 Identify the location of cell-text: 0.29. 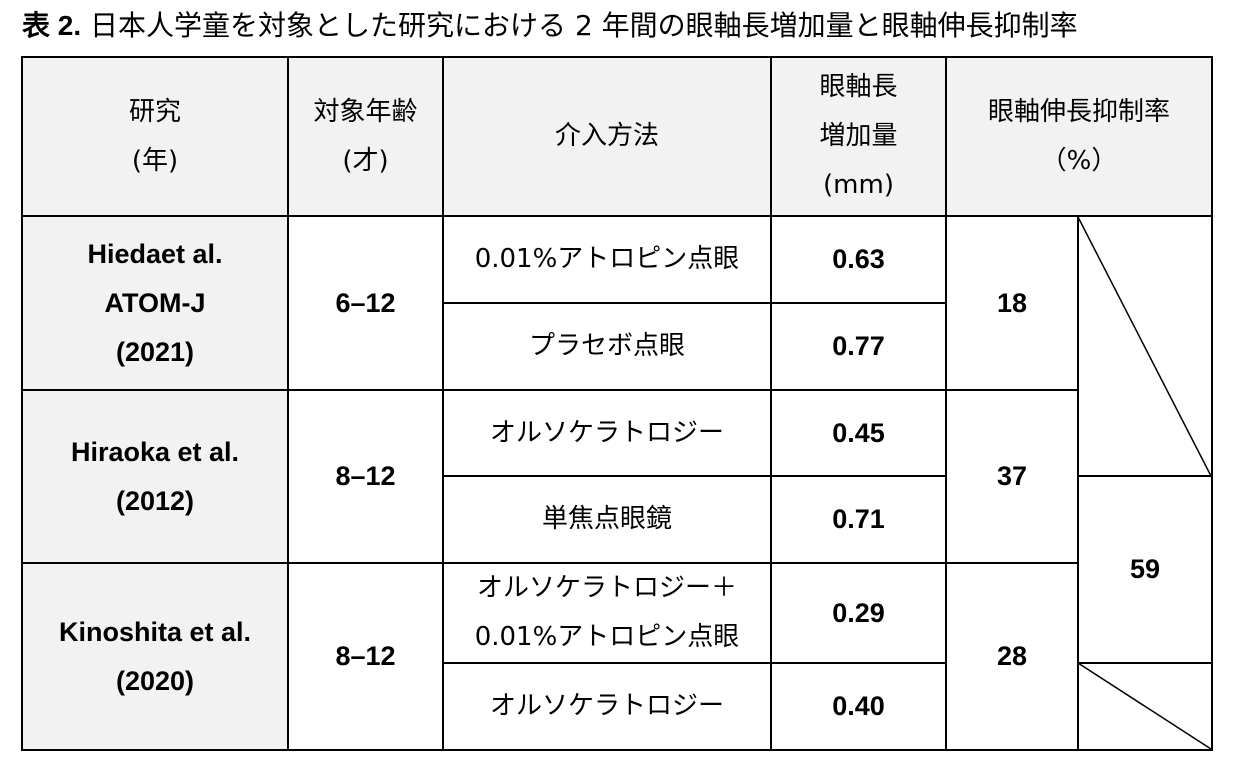
(858, 612).